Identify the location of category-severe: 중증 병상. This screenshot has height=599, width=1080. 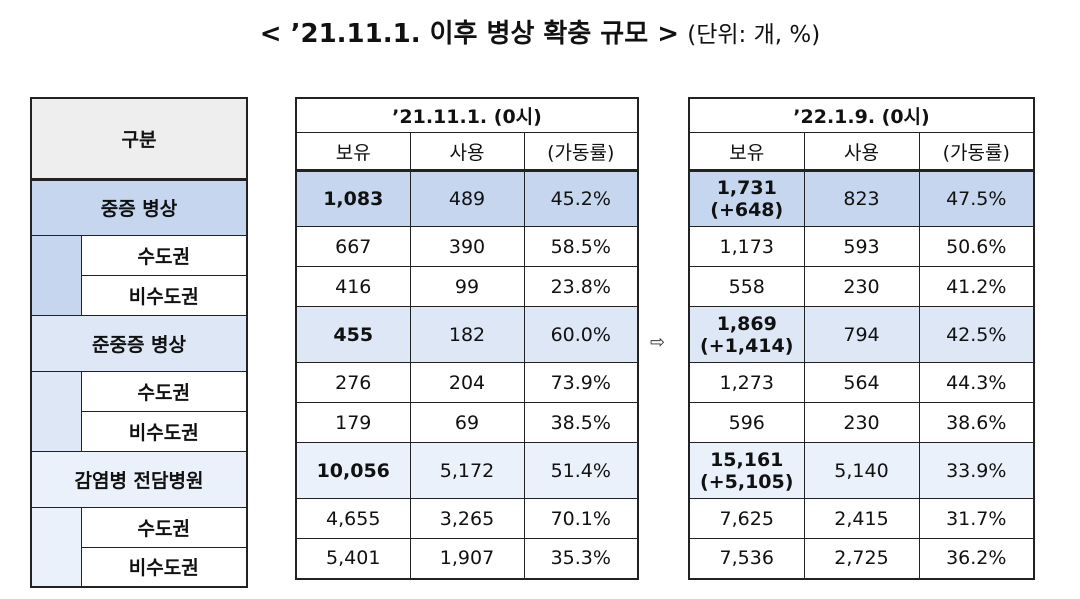
(139, 207).